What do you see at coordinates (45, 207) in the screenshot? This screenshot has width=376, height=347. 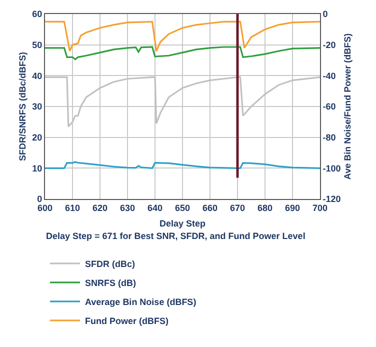 I see `x-tick-label: 600` at bounding box center [45, 207].